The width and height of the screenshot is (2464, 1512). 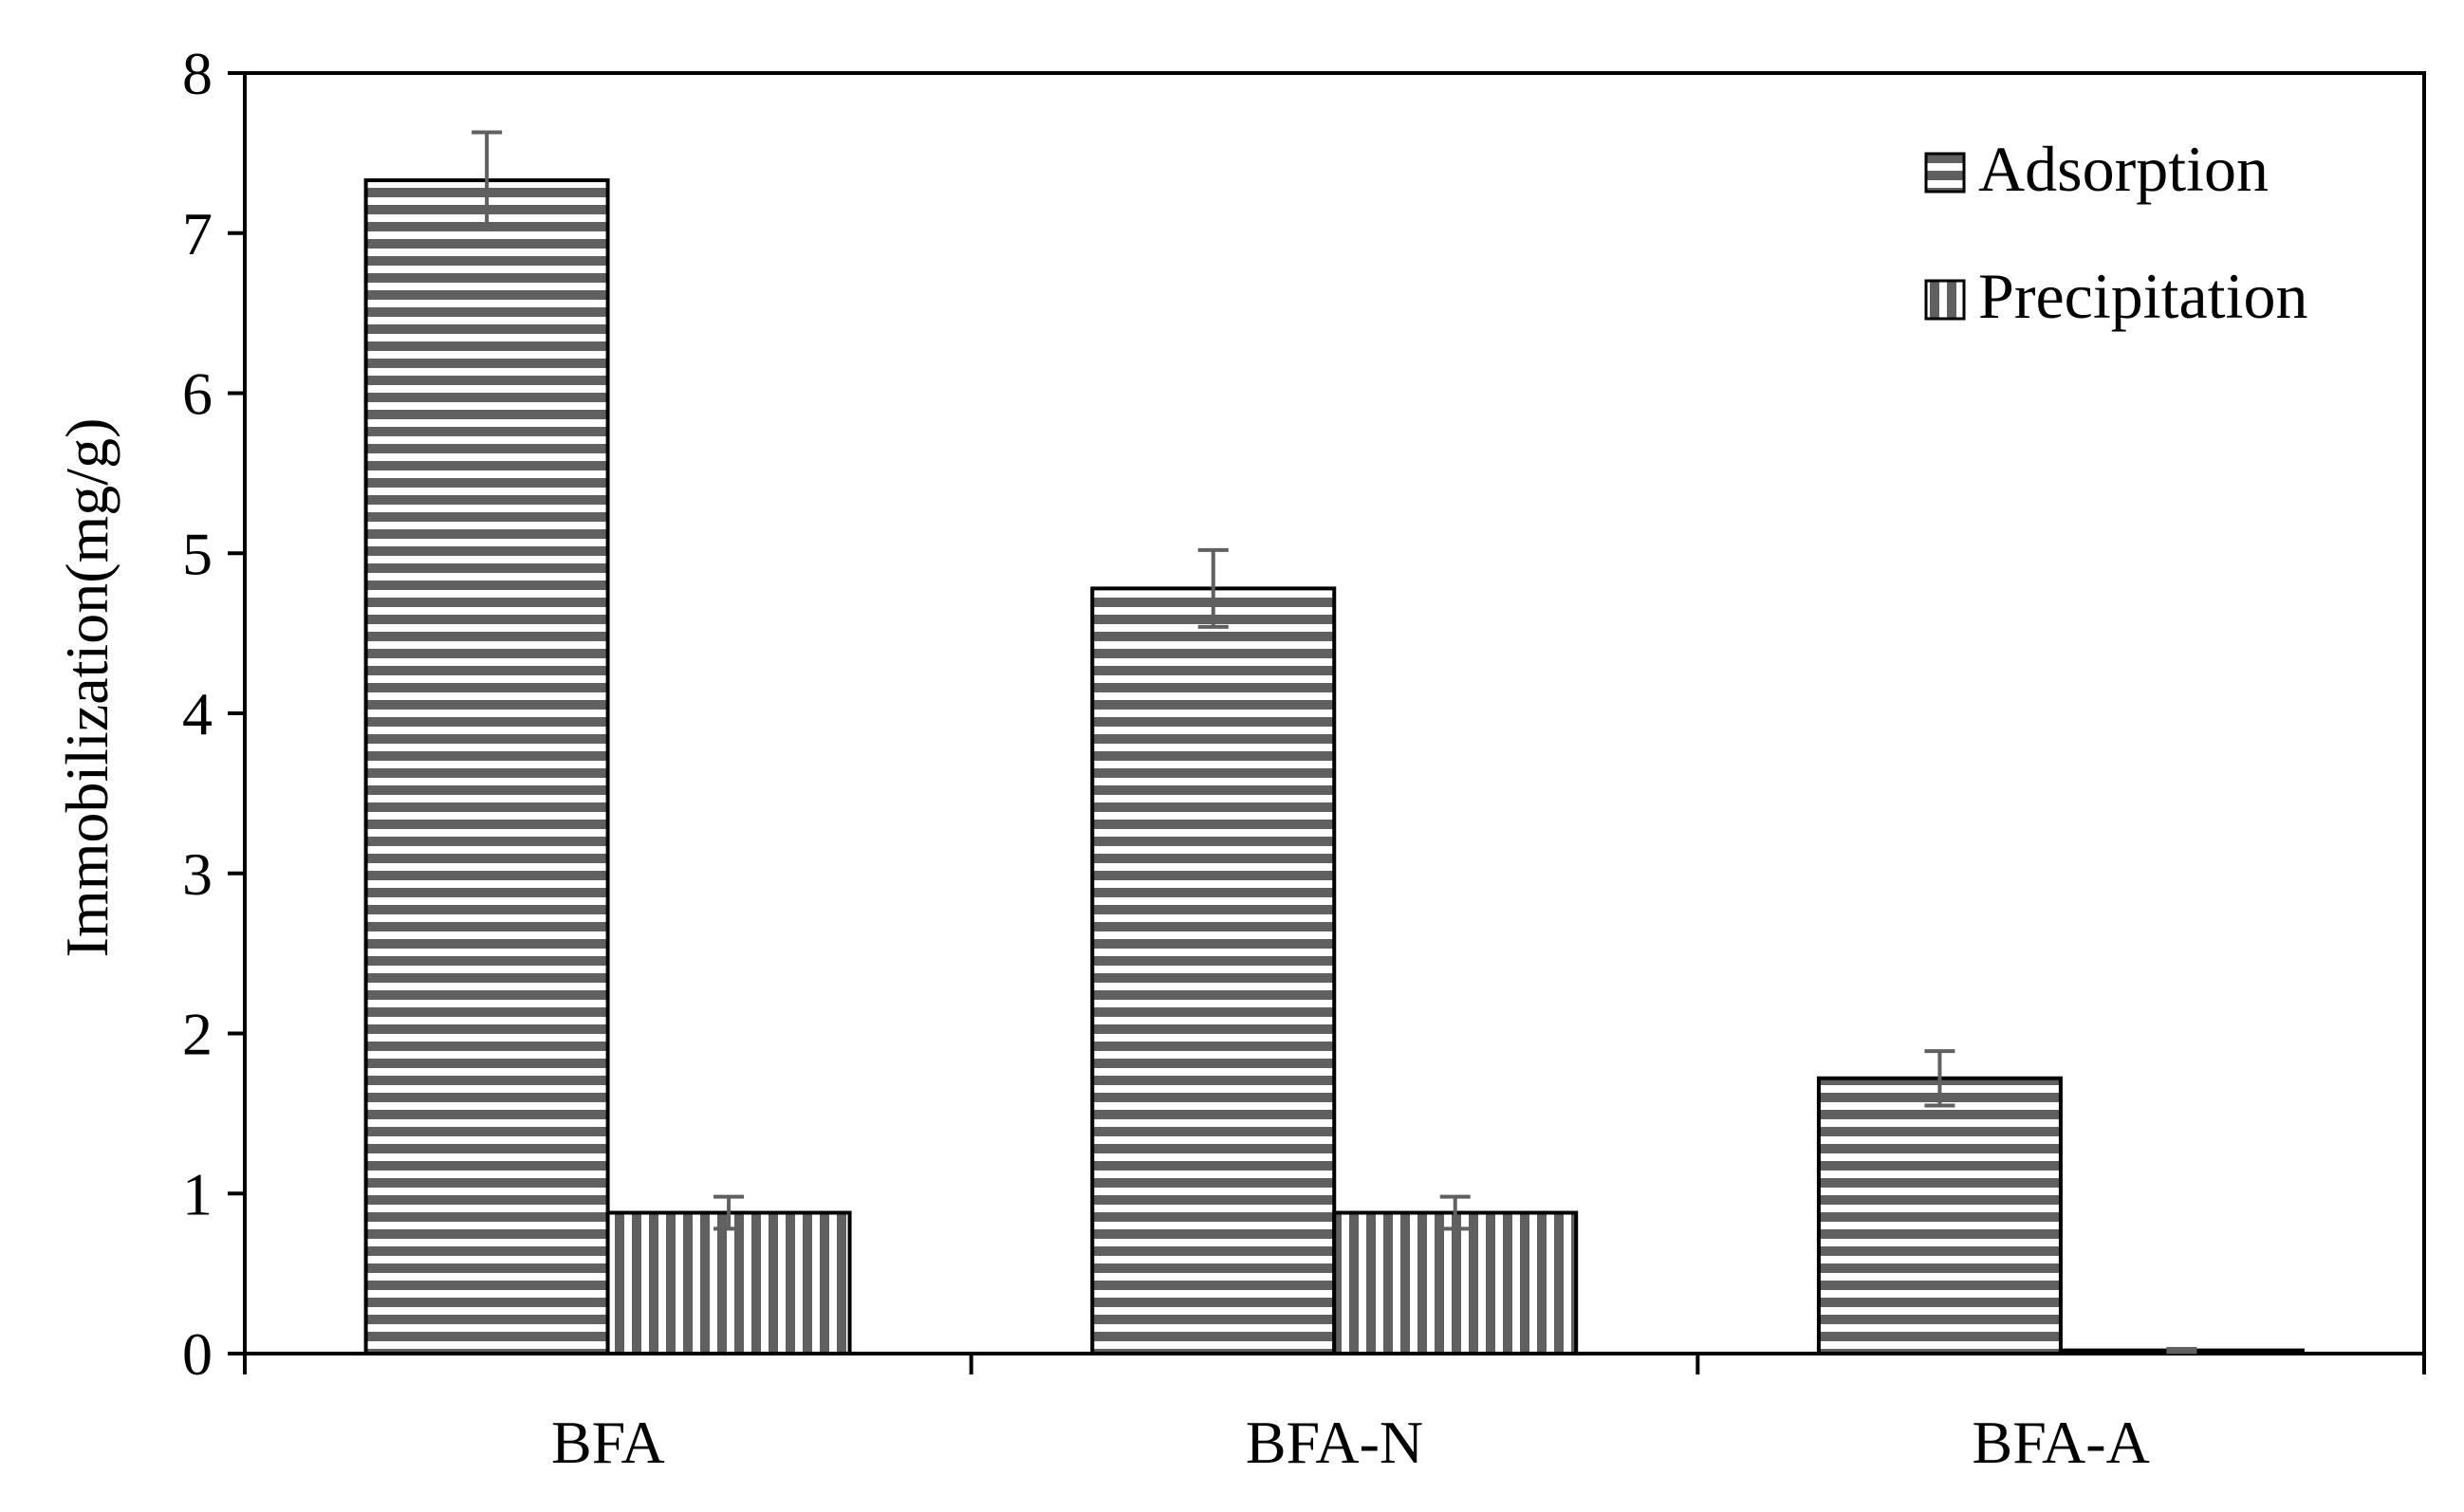 What do you see at coordinates (197, 73) in the screenshot?
I see `y-tick-label: 8` at bounding box center [197, 73].